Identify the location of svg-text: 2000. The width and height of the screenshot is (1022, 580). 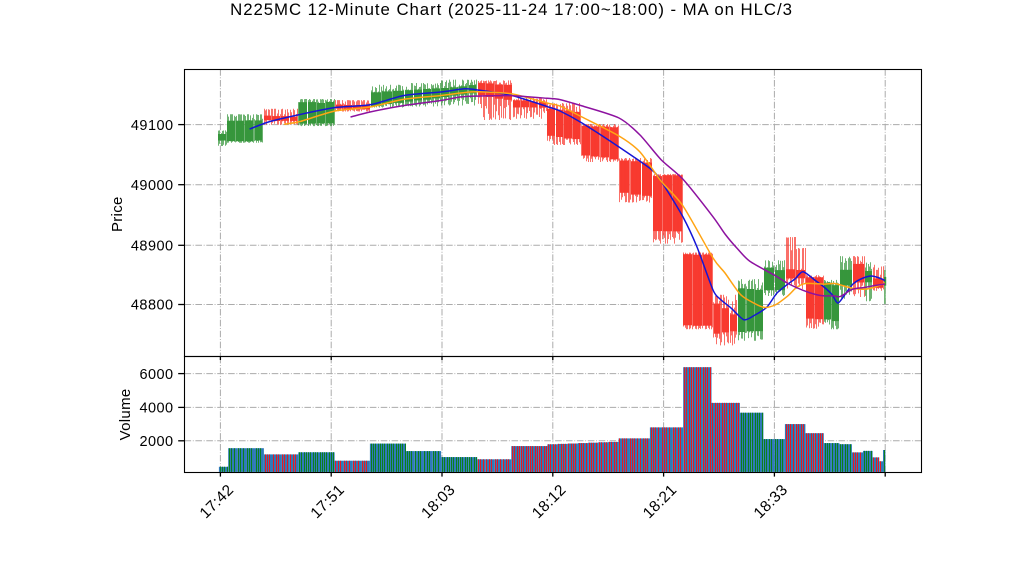
(156, 442).